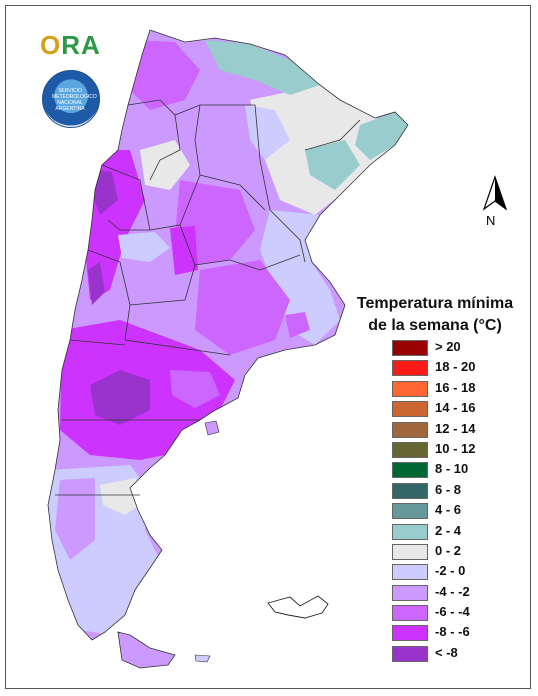 Image resolution: width=538 pixels, height=696 pixels. Describe the element at coordinates (70, 45) in the screenshot. I see `ora-logo: ORA` at that location.